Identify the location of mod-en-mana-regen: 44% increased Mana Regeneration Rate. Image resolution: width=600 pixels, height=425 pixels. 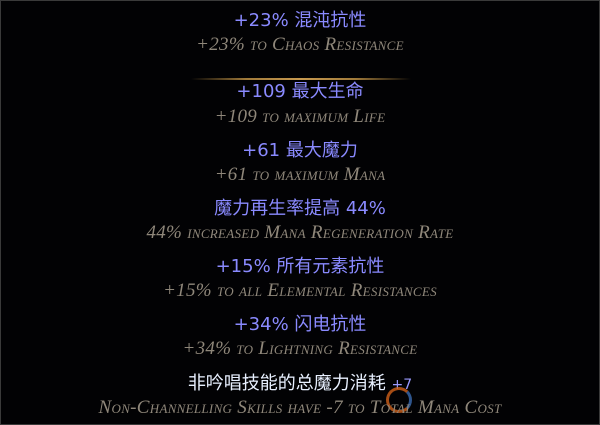
(300, 232).